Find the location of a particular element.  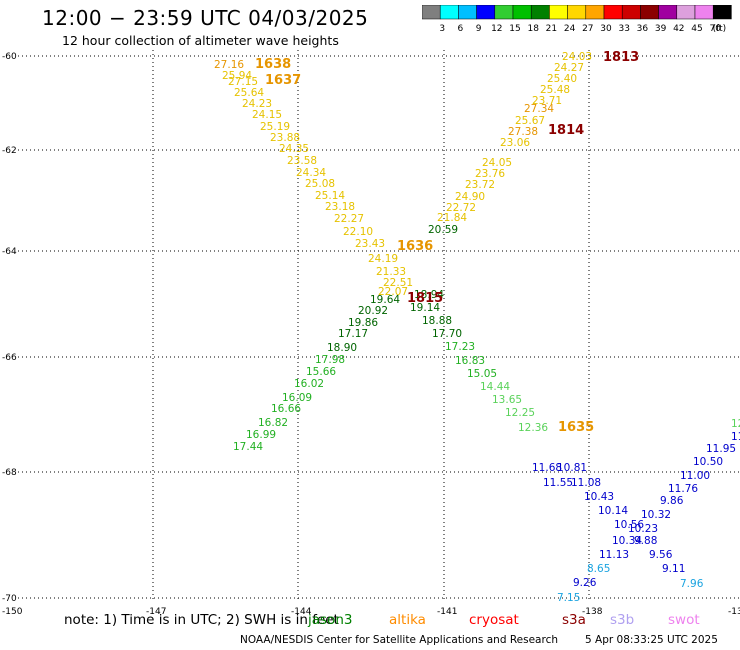

wave-height-value: 24.27 is located at coordinates (569, 68).